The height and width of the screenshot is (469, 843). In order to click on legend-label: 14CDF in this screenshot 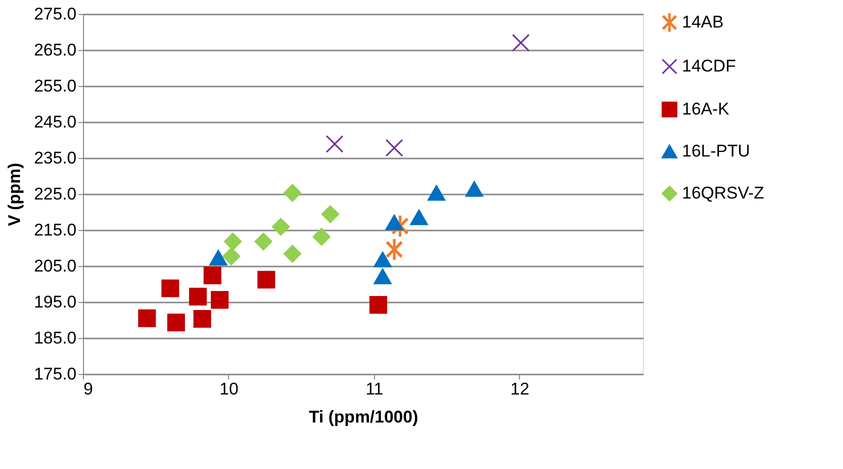, I will do `click(709, 66)`.